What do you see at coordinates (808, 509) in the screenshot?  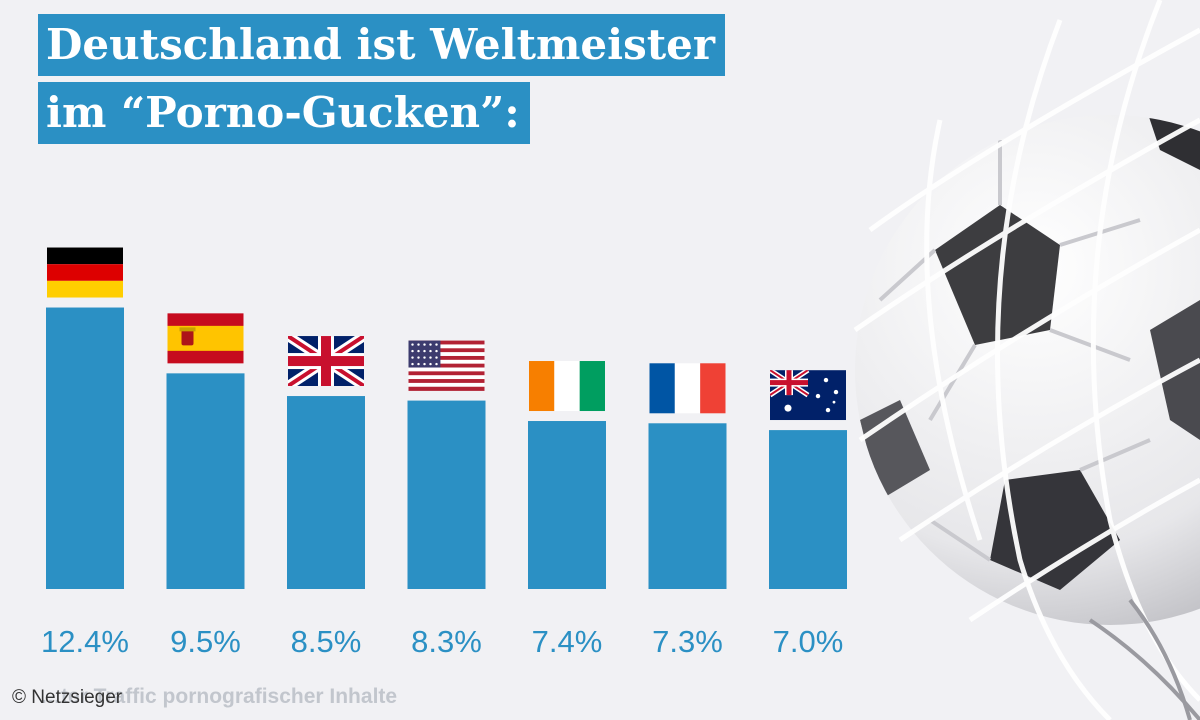 I see `bar-australia` at bounding box center [808, 509].